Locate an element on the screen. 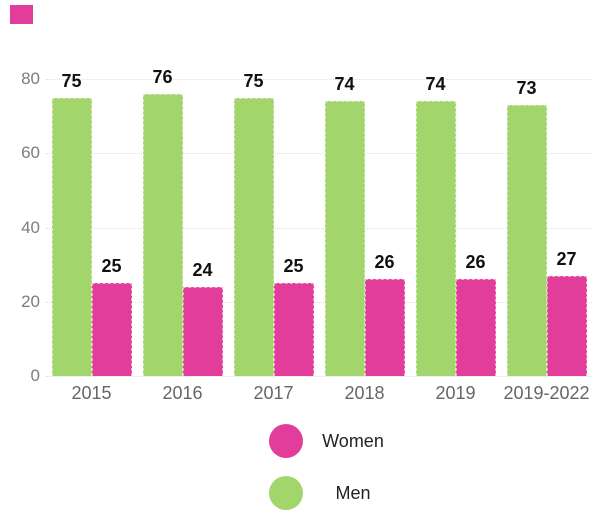  x-label-2017: 2017 is located at coordinates (273, 393).